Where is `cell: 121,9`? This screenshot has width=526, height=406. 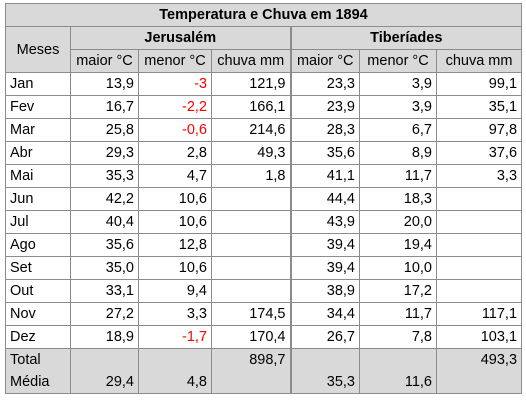 cell: 121,9 is located at coordinates (251, 84).